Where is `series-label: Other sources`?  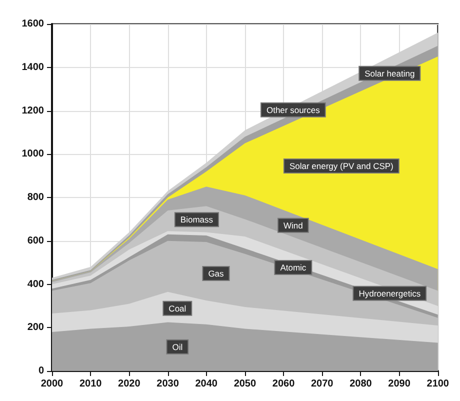 series-label: Other sources is located at coordinates (293, 109).